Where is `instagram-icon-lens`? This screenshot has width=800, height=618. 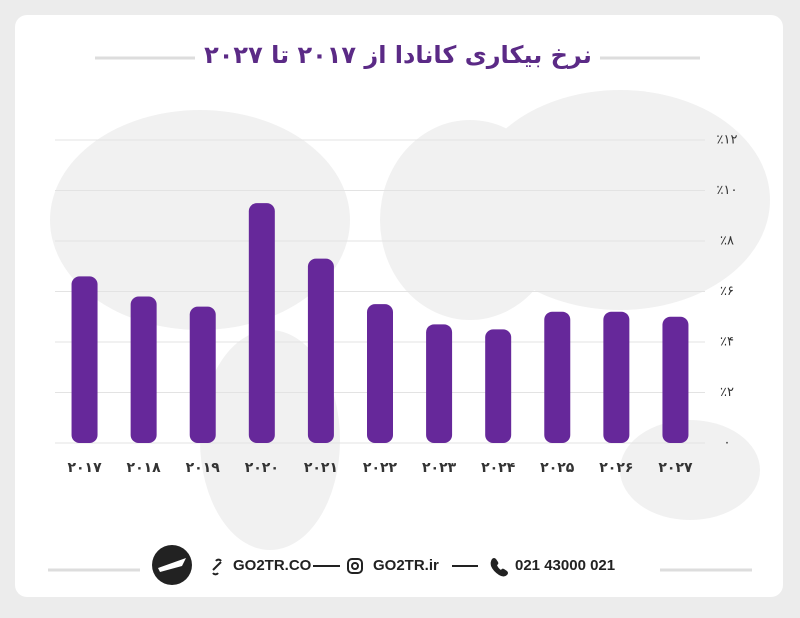 instagram-icon-lens is located at coordinates (355, 566).